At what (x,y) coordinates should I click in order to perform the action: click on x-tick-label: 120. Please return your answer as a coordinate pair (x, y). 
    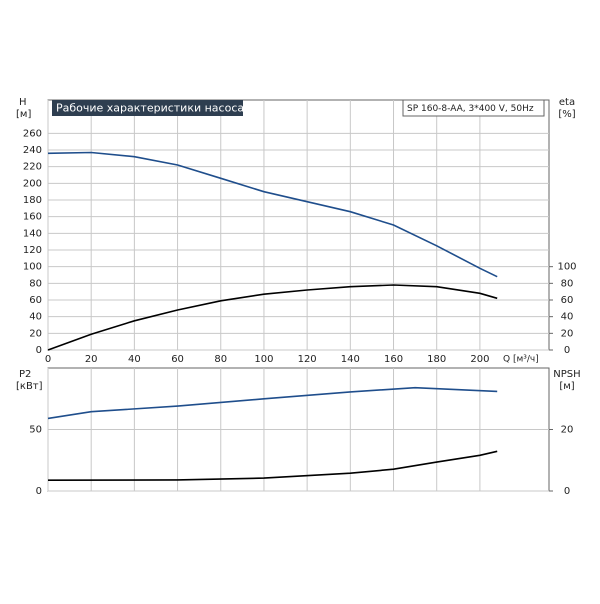
    Looking at the image, I should click on (307, 359).